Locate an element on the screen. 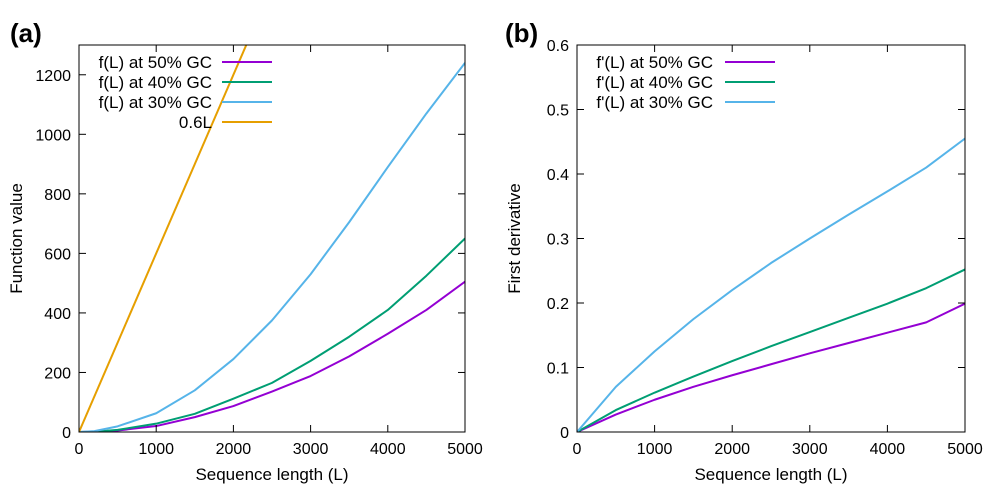 This screenshot has width=997, height=491. y-tick-label: 200 is located at coordinates (57, 373).